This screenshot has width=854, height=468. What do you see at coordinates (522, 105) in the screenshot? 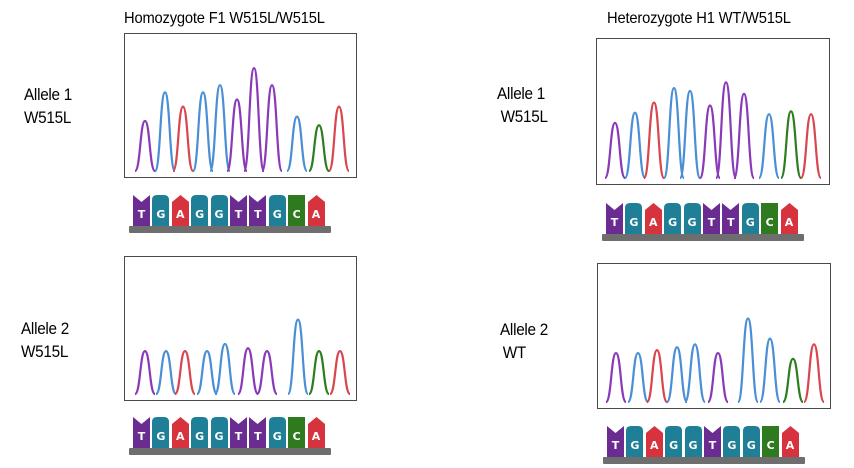
I see `allele-label: Allele 1 W515L` at bounding box center [522, 105].